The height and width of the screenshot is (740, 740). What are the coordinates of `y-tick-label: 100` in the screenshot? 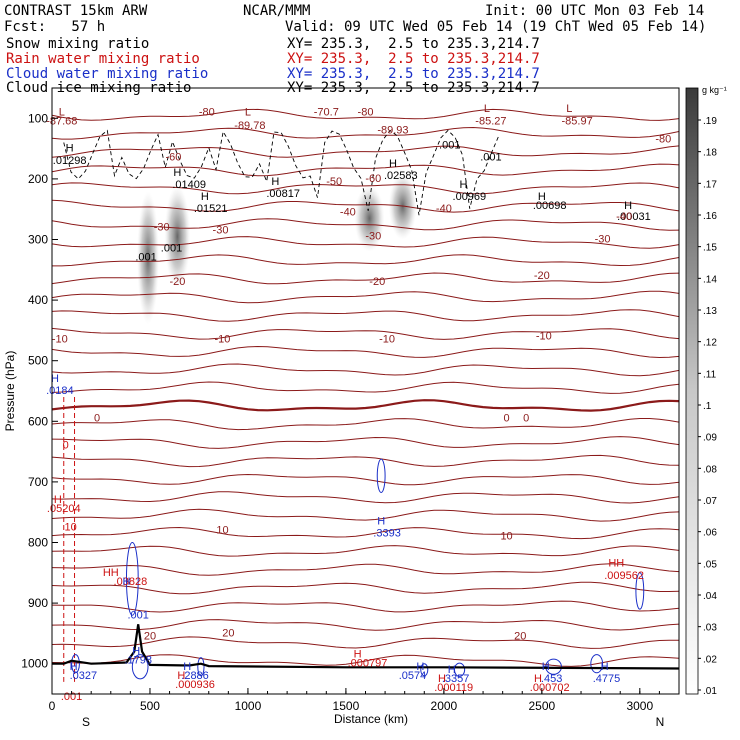 It's located at (38, 118).